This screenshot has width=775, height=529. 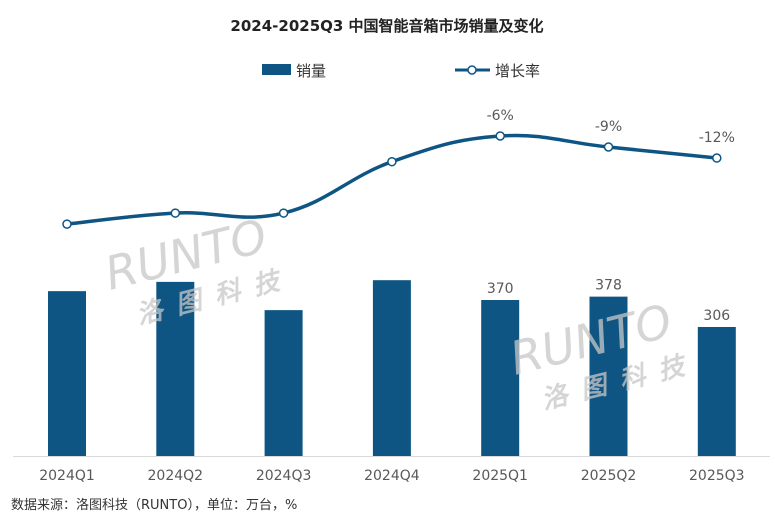 I want to click on legend-bar-swatch, so click(x=276, y=69).